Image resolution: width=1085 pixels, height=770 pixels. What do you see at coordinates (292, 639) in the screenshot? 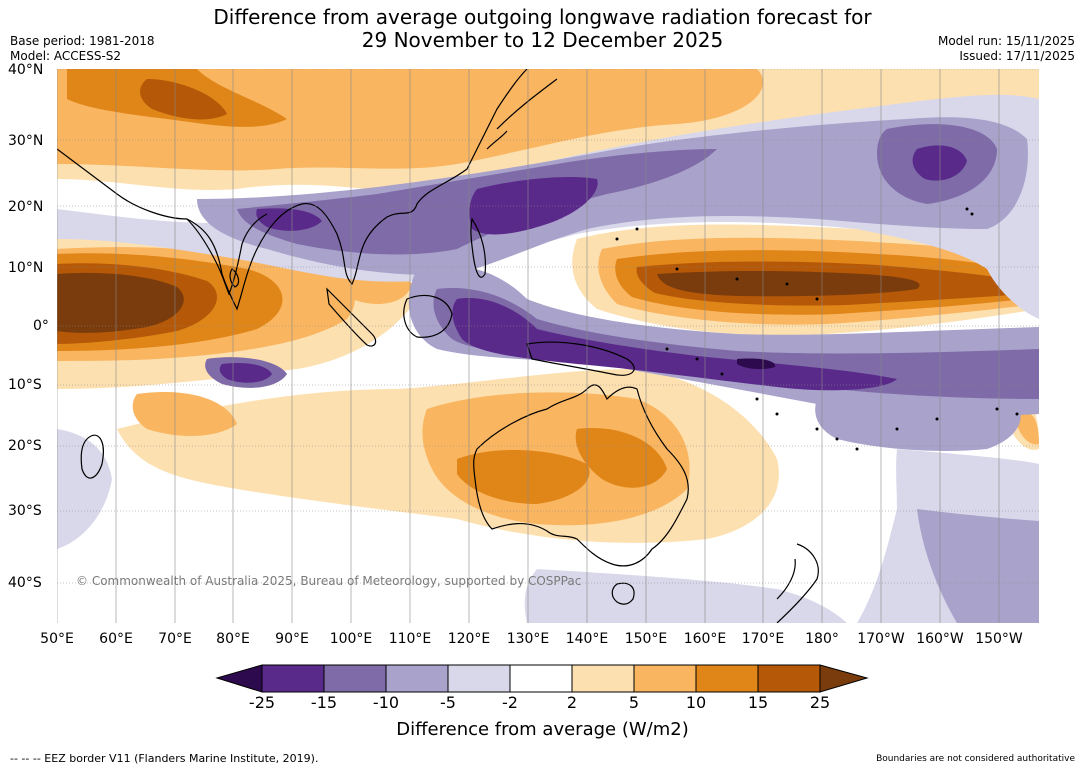
I see `lon-label-90e: 90°E` at bounding box center [292, 639].